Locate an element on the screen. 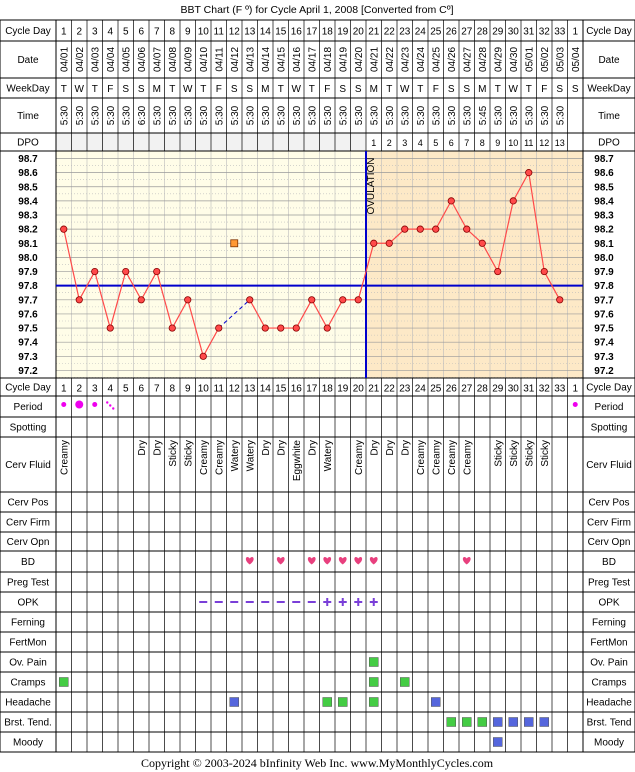 Image resolution: width=635 pixels, height=772 pixels. cycle-day-cell: 11 is located at coordinates (219, 32).